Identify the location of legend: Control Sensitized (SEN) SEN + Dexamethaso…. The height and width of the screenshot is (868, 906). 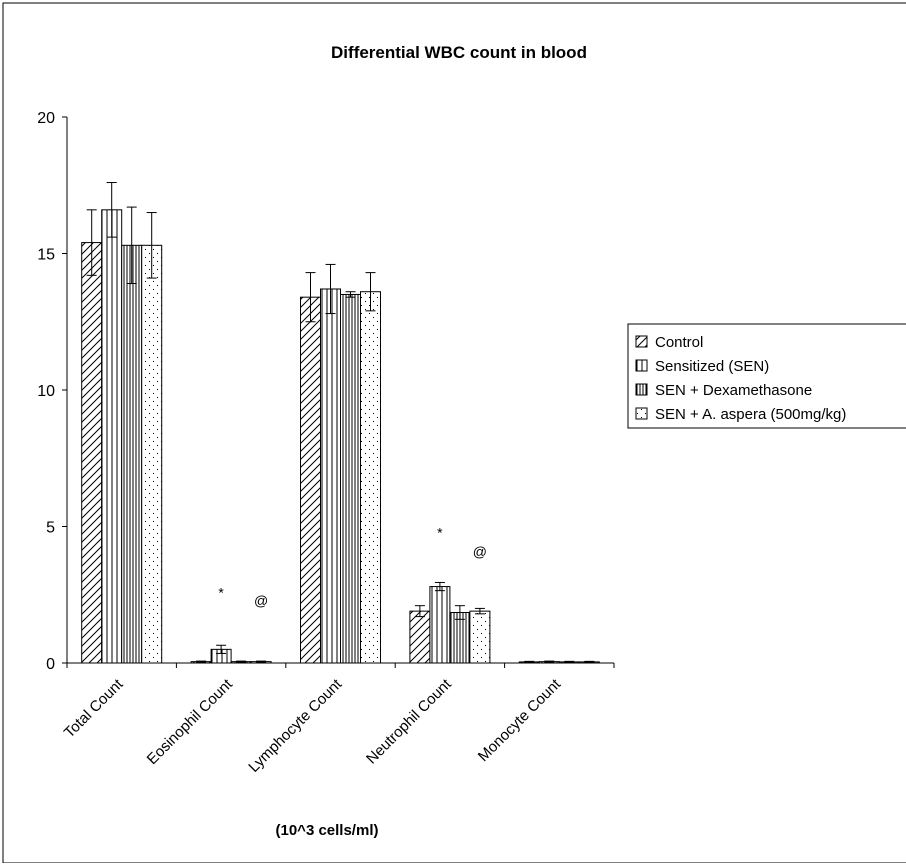
(766, 376).